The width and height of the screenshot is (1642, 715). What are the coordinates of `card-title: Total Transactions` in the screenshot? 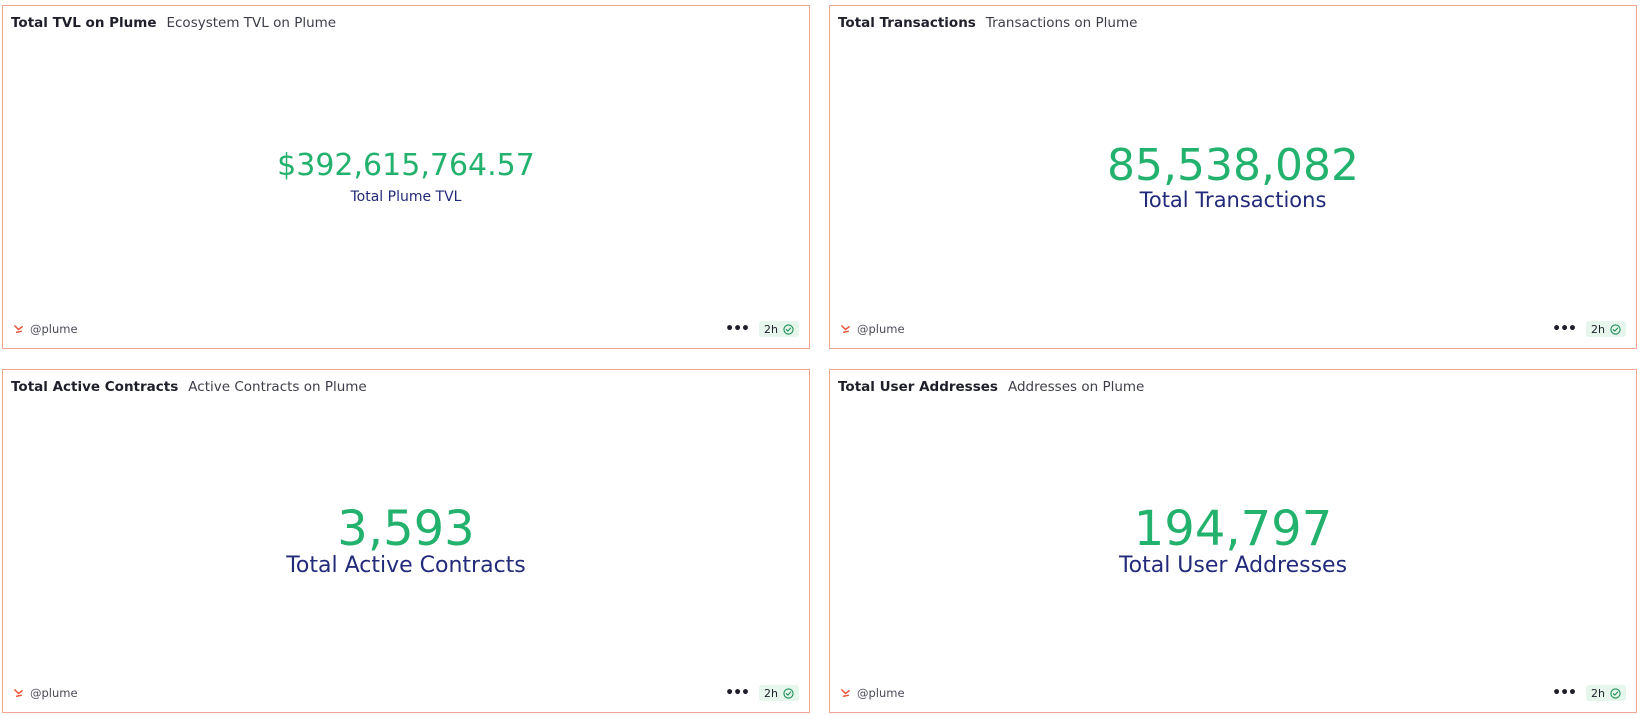 It's located at (907, 23).